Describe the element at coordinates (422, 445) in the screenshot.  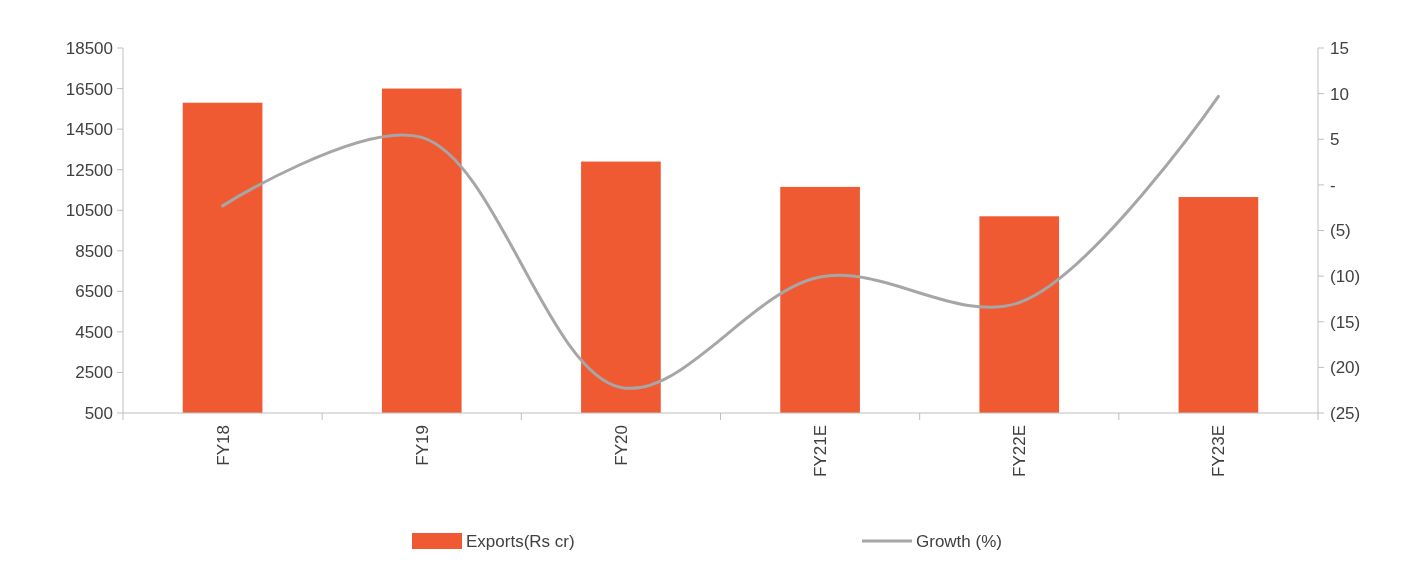
I see `x-tick-label: FY19` at that location.